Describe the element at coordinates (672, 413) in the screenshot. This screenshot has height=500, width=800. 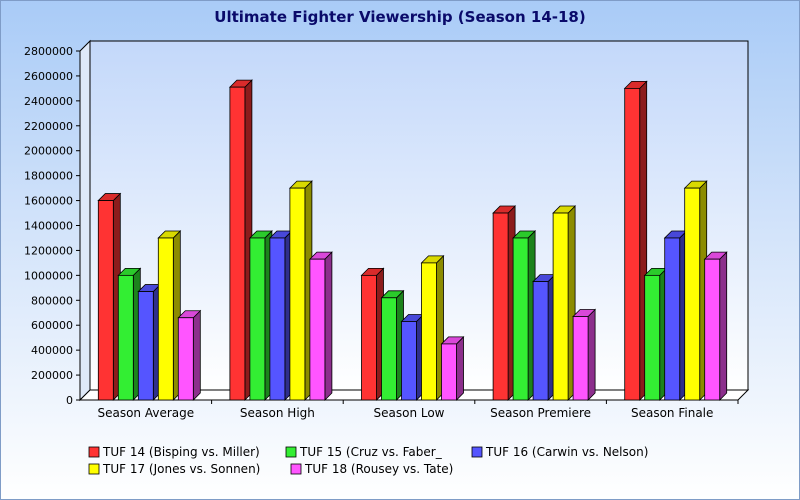
I see `x-tick-label: Season Finale` at that location.